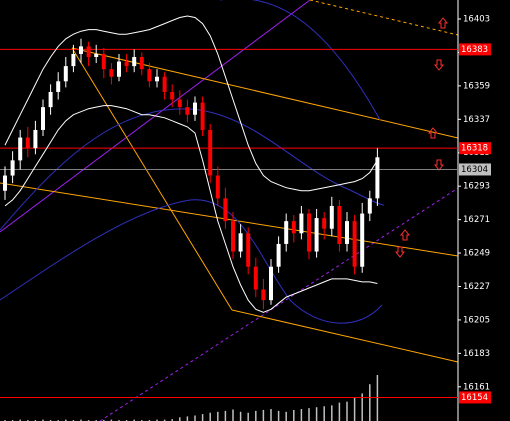 This screenshot has height=421, width=510. Describe the element at coordinates (476, 86) in the screenshot. I see `y-tick-label: 16359` at that location.